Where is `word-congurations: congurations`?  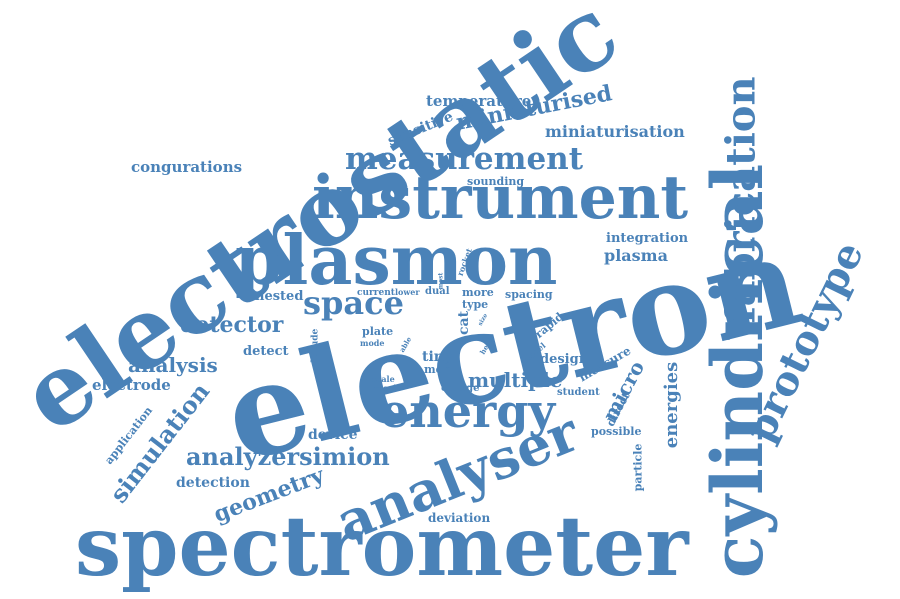 word-congurations: congurations is located at coordinates (187, 167).